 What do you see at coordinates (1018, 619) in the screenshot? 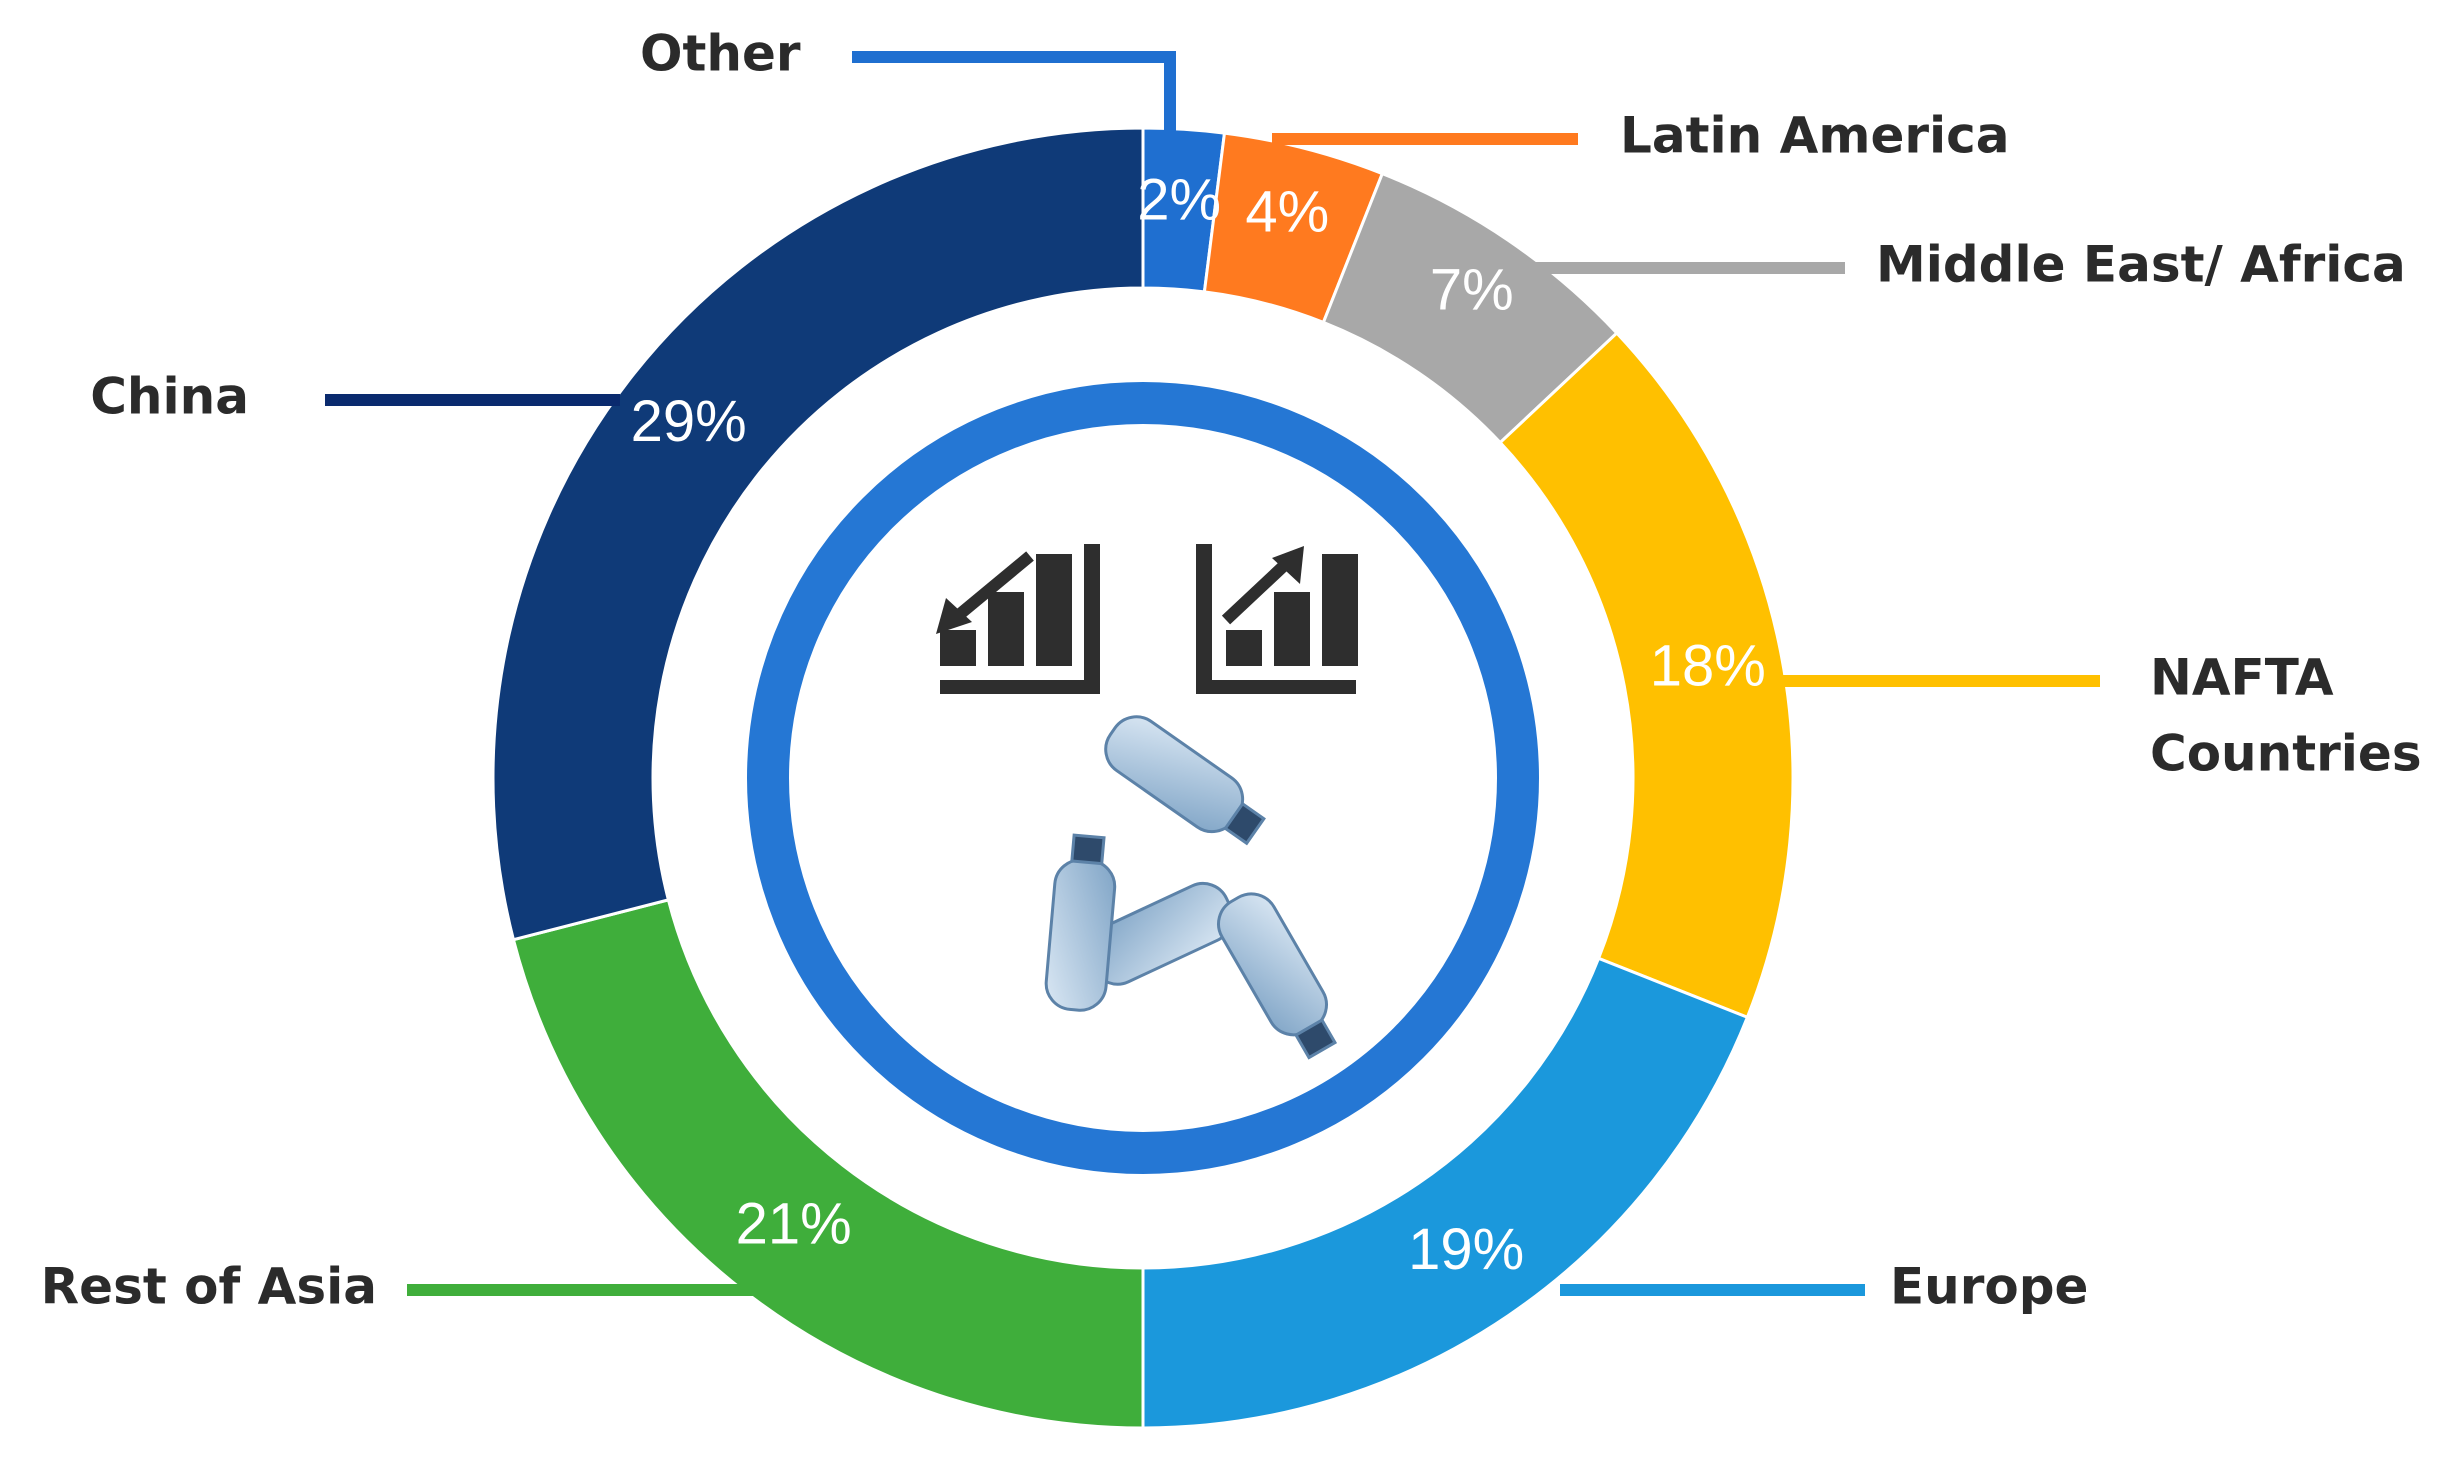
I see `bar-chart-decrease-icon` at bounding box center [1018, 619].